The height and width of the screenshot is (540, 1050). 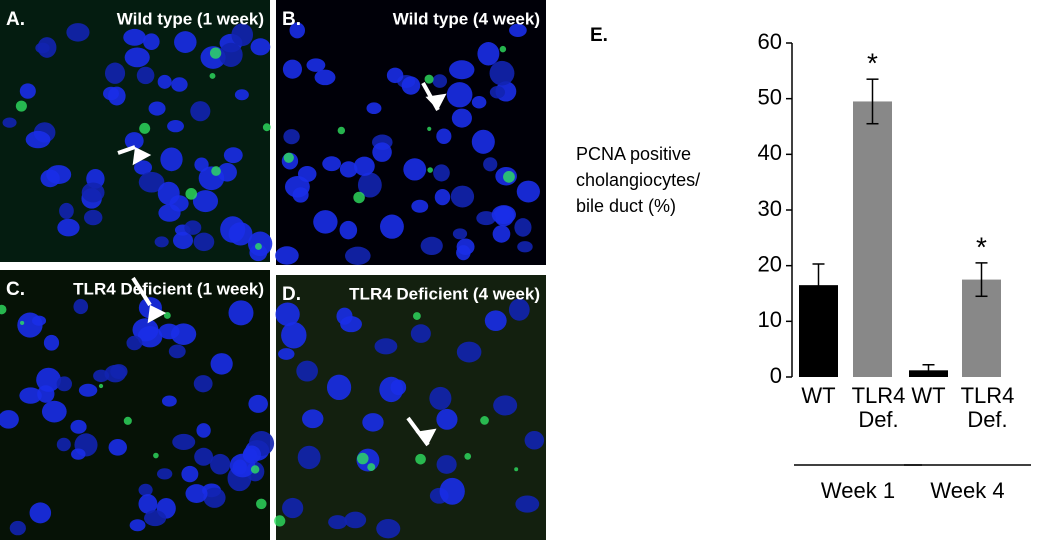 What do you see at coordinates (626, 206) in the screenshot?
I see `y-axis-label: bile duct (%)` at bounding box center [626, 206].